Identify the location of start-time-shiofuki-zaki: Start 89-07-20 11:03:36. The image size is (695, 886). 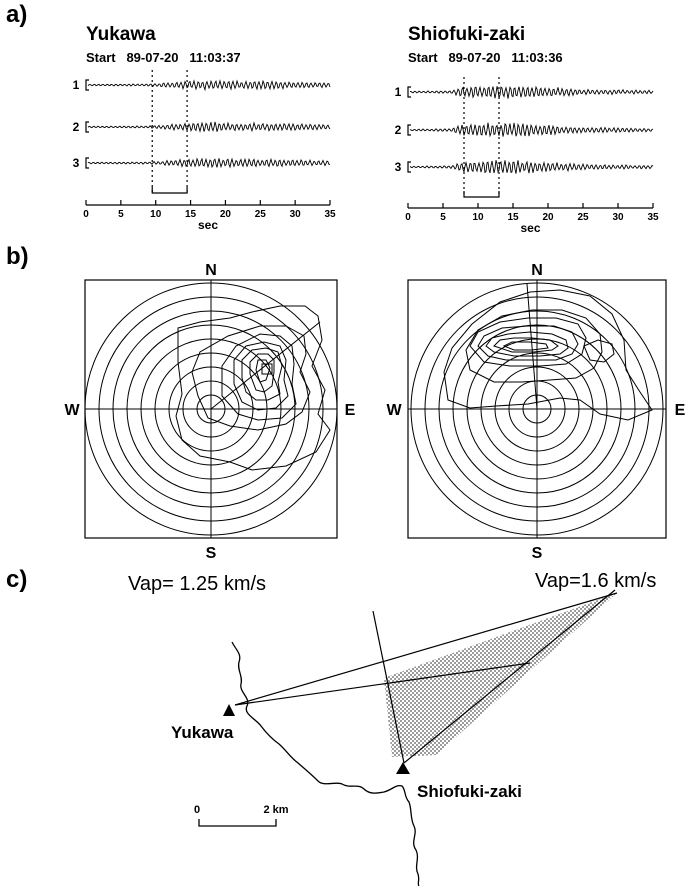
(485, 57).